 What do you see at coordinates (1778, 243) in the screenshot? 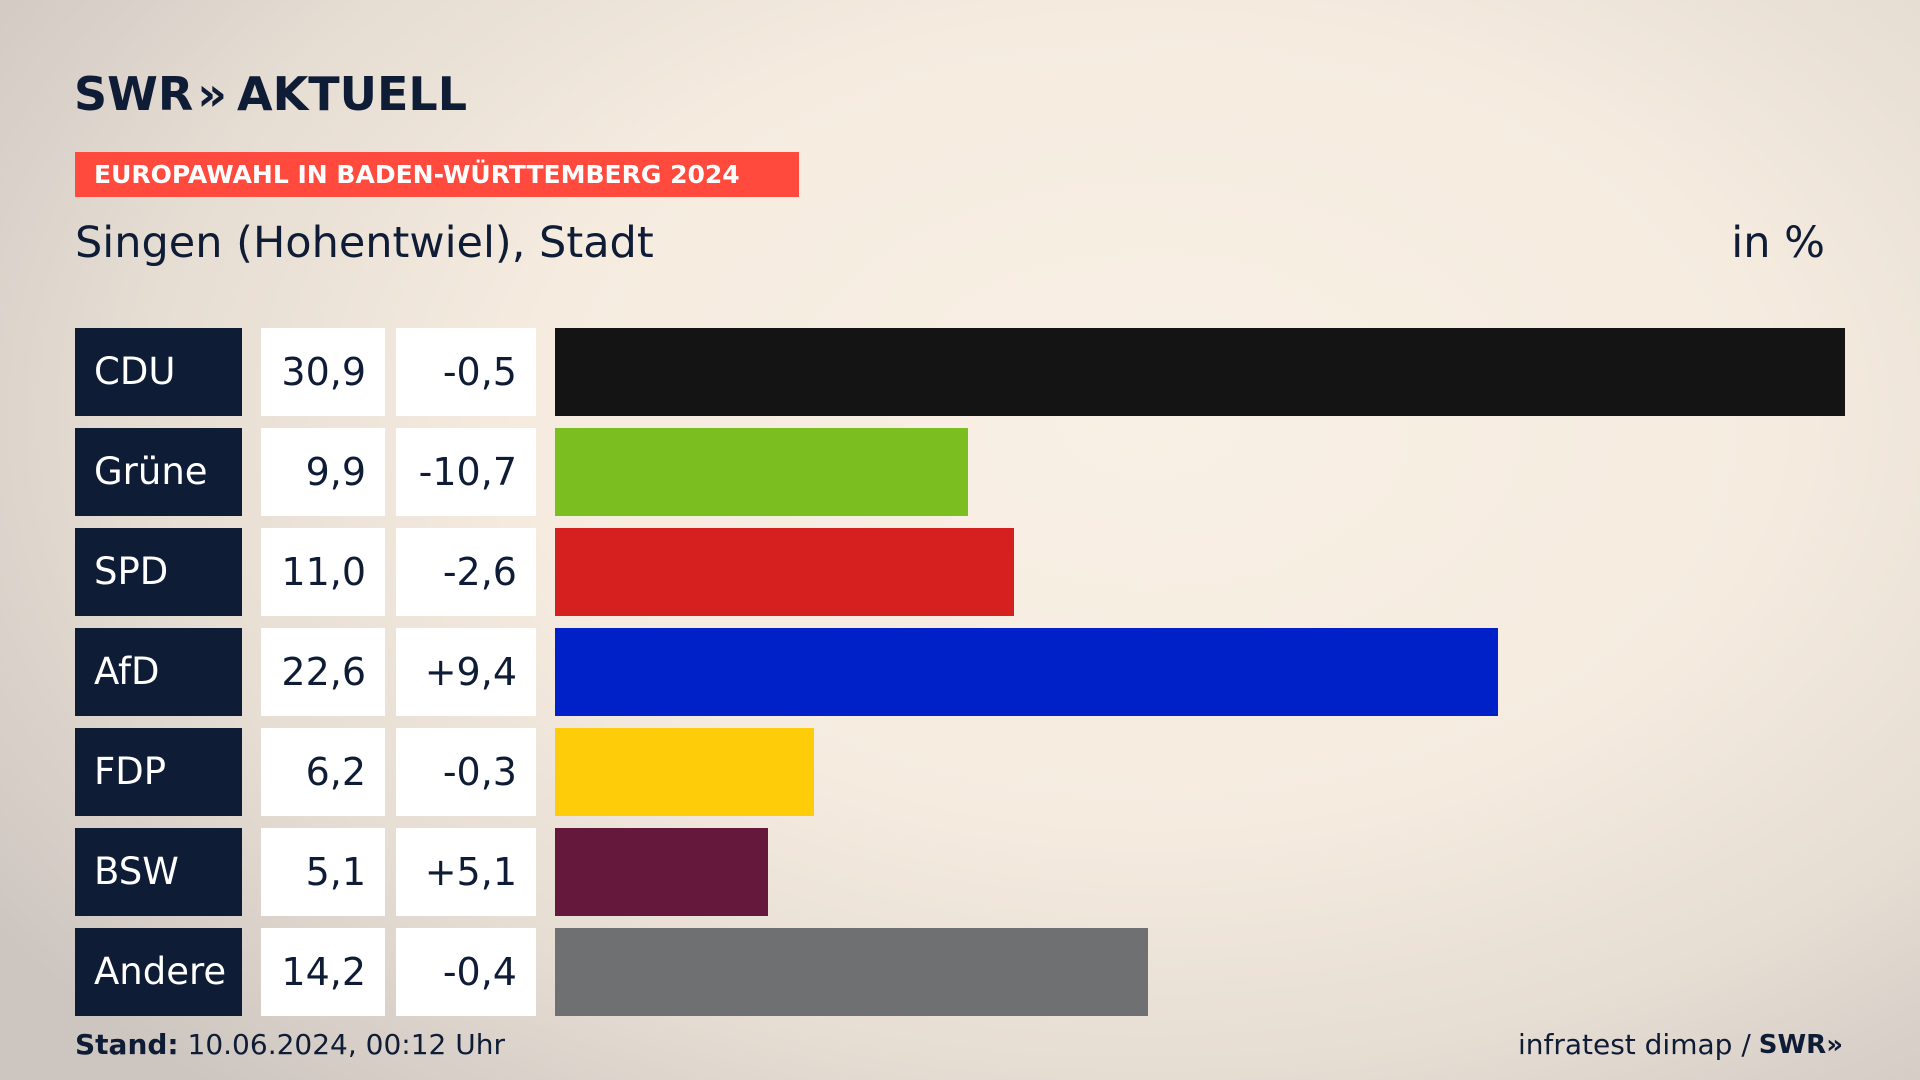
I see `unit-label: in %` at bounding box center [1778, 243].